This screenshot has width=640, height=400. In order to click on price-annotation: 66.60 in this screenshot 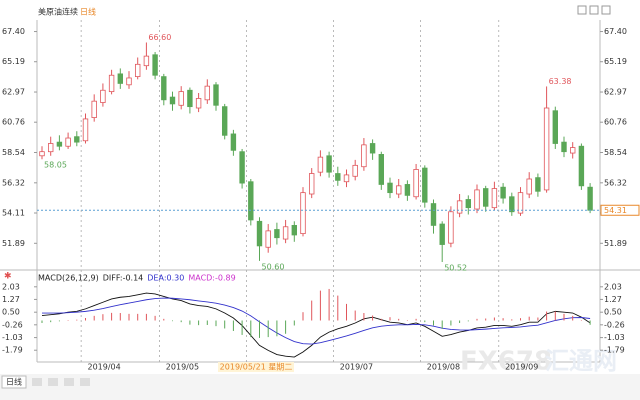, I will do `click(159, 37)`.